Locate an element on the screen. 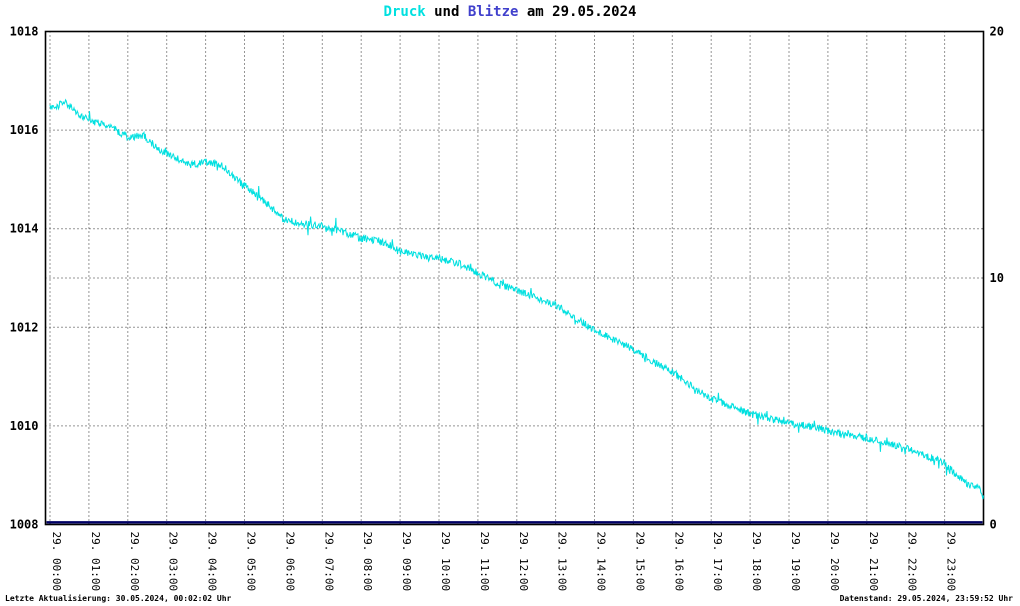 The width and height of the screenshot is (1020, 606). x-axis-label: 29. 23:00 is located at coordinates (951, 562).